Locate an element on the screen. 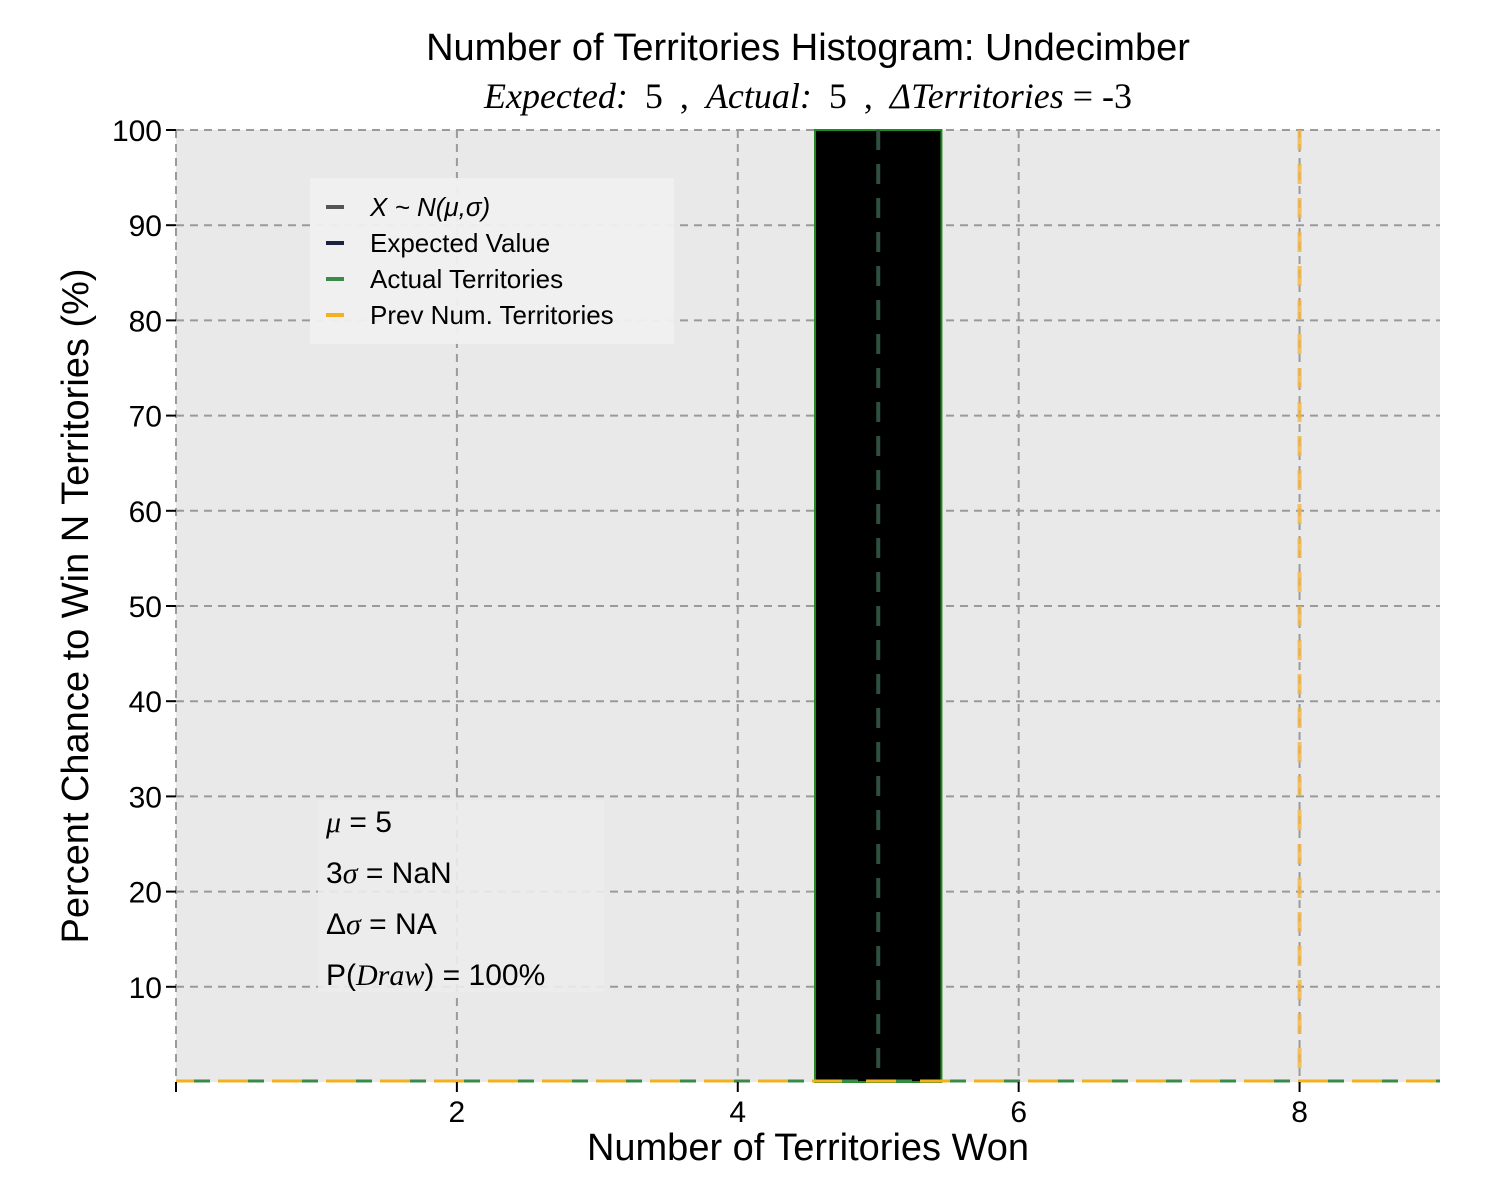 The height and width of the screenshot is (1200, 1500). stat-delta-sigma: Δσ = NA is located at coordinates (381, 924).